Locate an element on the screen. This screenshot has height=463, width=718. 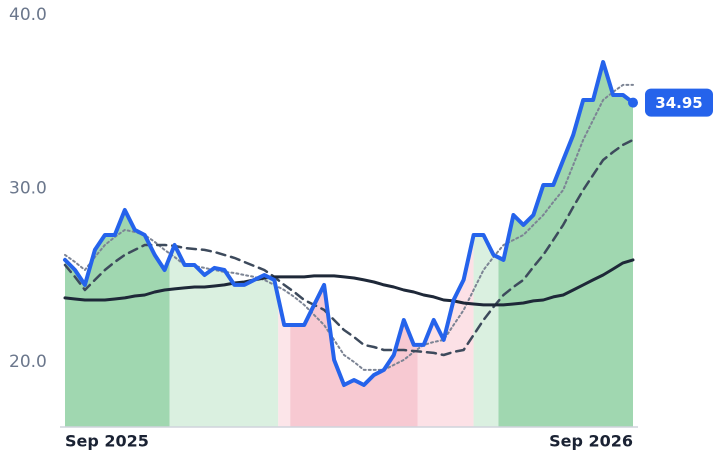
series-line is located at coordinates (349, 282).